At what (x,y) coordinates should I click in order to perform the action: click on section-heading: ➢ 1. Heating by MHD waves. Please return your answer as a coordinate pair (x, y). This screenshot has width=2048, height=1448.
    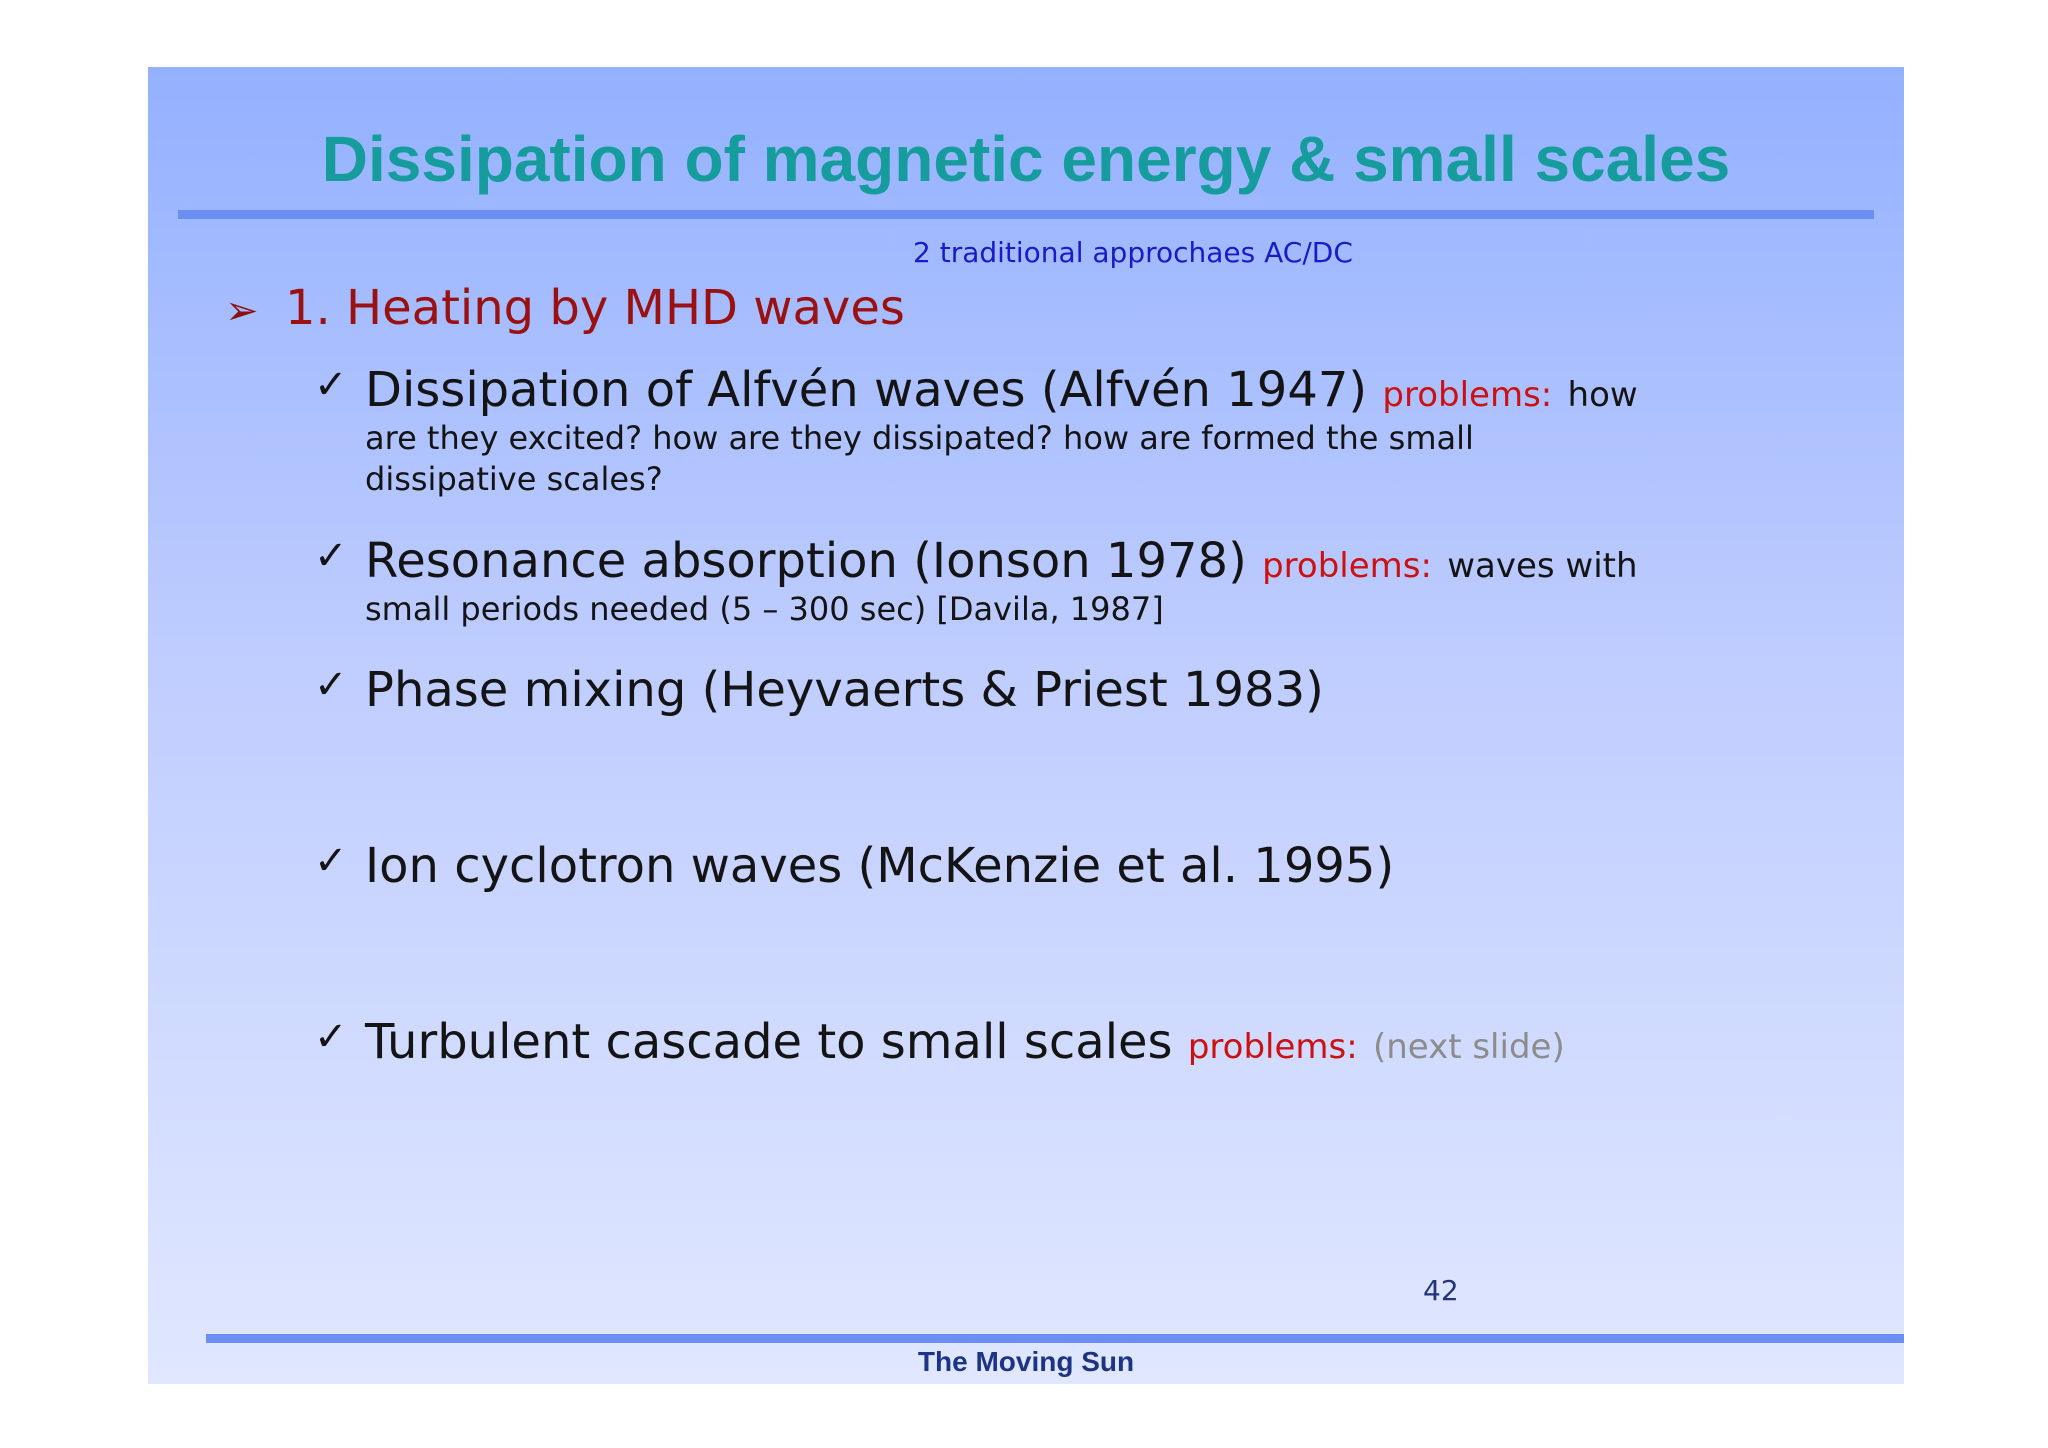
    Looking at the image, I should click on (565, 308).